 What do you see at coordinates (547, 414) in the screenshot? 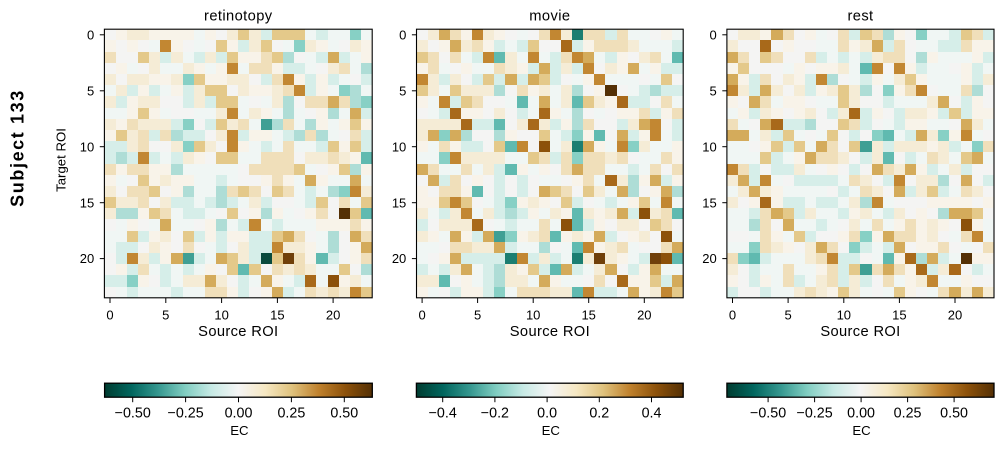
I see `svg-text: 0.0` at bounding box center [547, 414].